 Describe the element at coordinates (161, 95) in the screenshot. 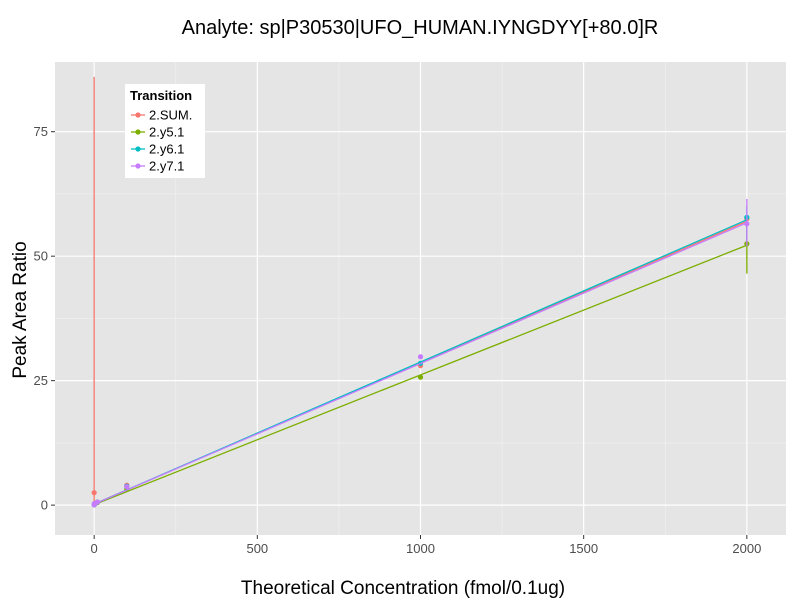

I see `legend-title: Transition` at that location.